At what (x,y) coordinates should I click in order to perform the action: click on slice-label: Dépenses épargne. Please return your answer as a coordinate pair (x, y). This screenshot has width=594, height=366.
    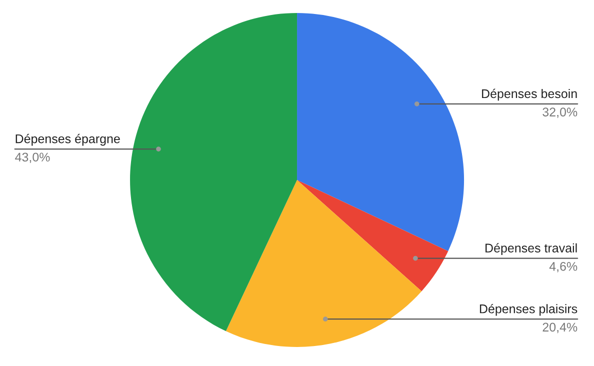
    Looking at the image, I should click on (68, 140).